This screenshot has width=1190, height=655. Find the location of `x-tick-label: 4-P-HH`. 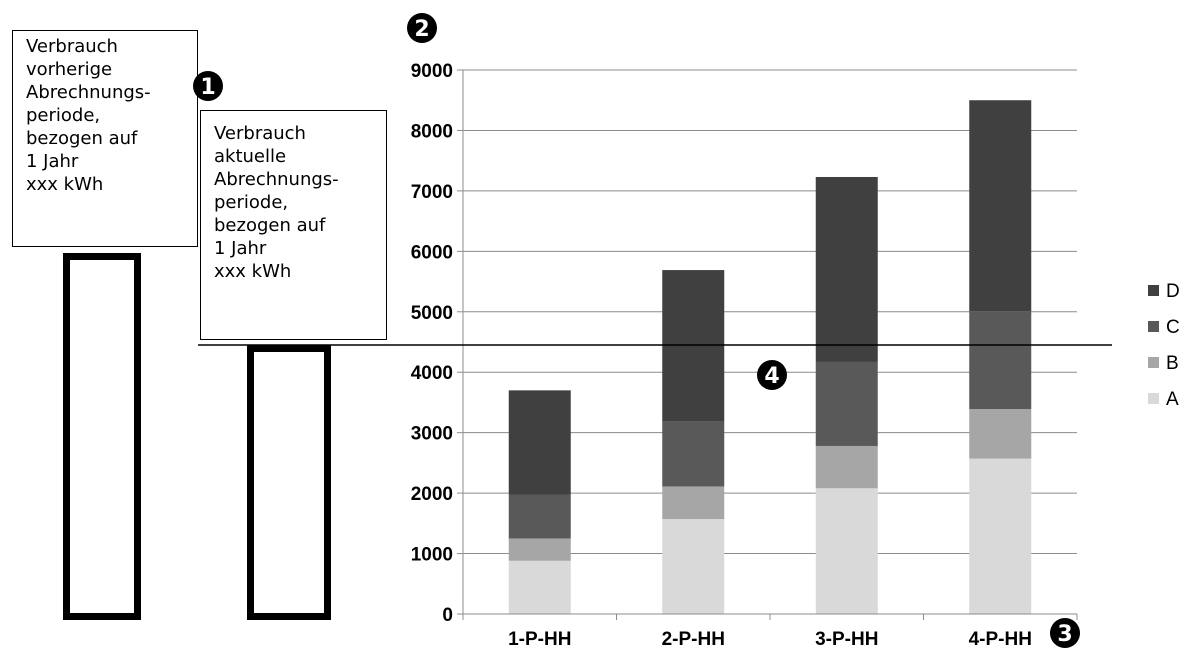

x-tick-label: 4-P-HH is located at coordinates (1000, 639).